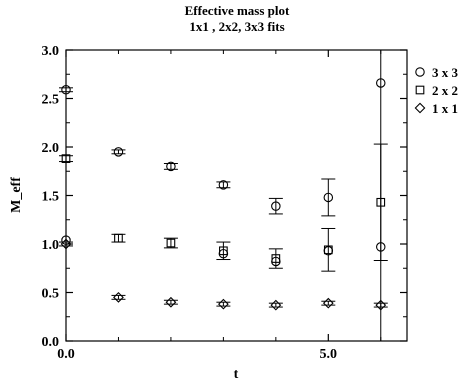 This screenshot has height=383, width=475. I want to click on y-tick-label: 2.0, so click(51, 148).